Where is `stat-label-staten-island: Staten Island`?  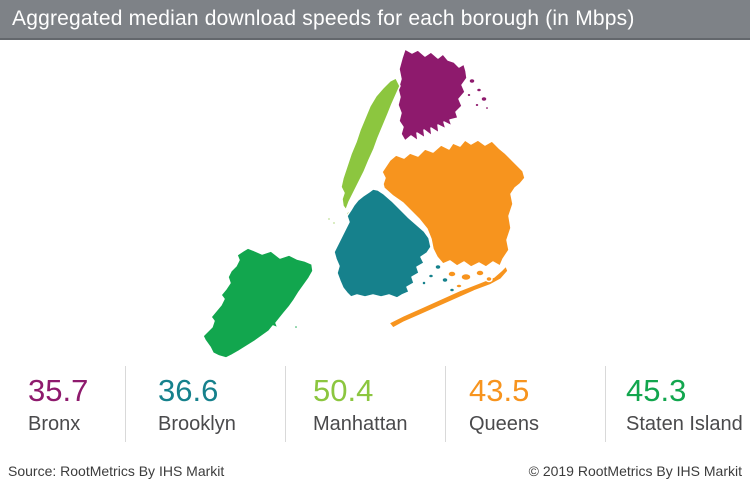 stat-label-staten-island: Staten Island is located at coordinates (684, 424).